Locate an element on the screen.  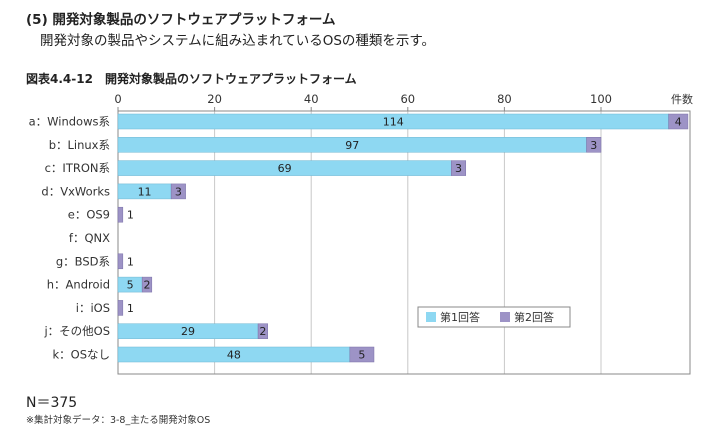
category-label: j：その他OS is located at coordinates (76, 331).